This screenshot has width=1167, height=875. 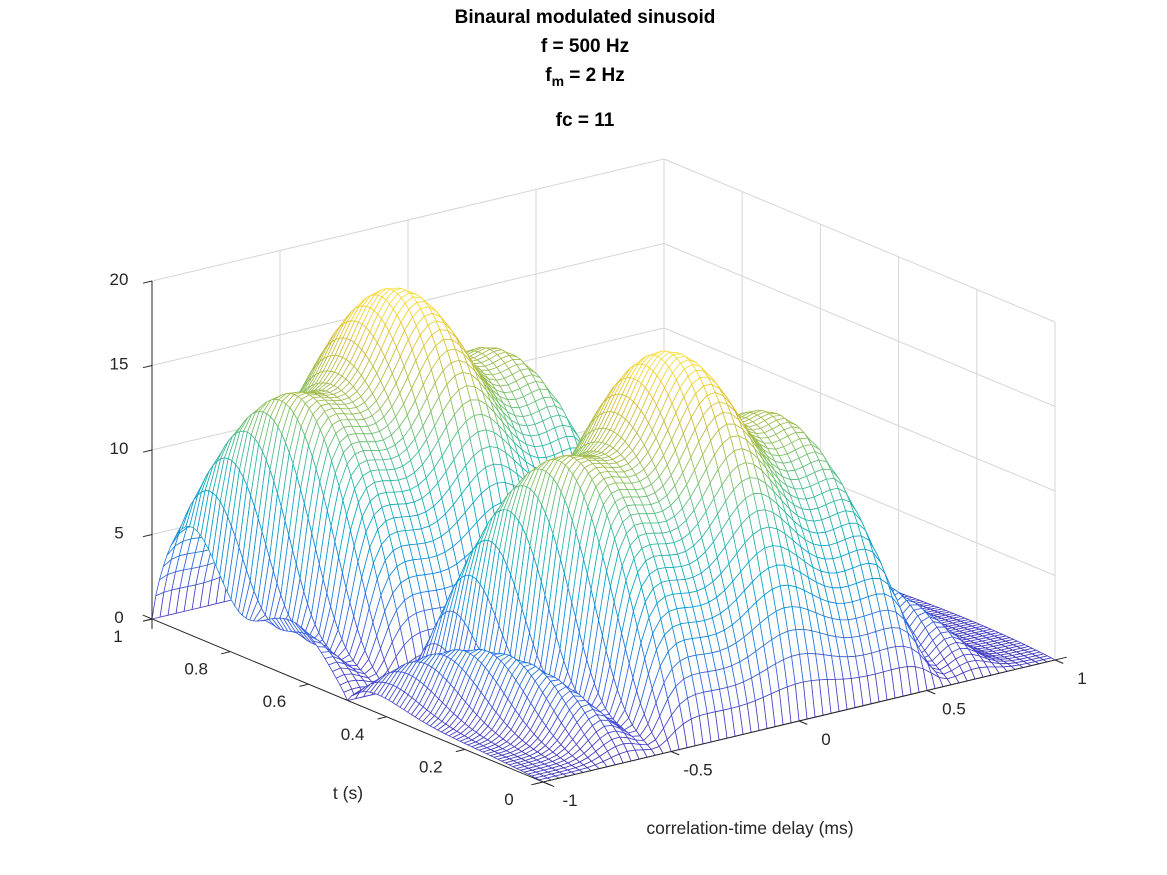 What do you see at coordinates (585, 77) in the screenshot?
I see `plot-title-line-3: fm = 2 Hz` at bounding box center [585, 77].